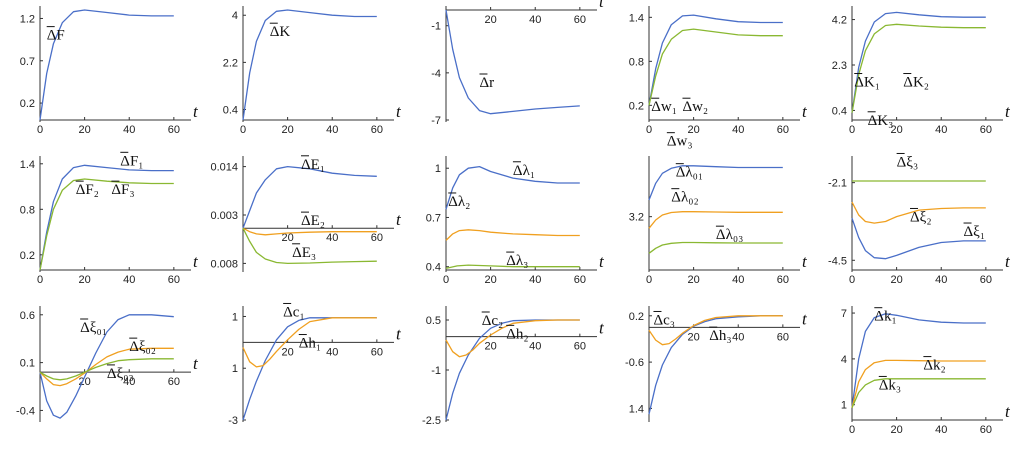  I want to click on y-tick-label: 2.2, so click(230, 63).